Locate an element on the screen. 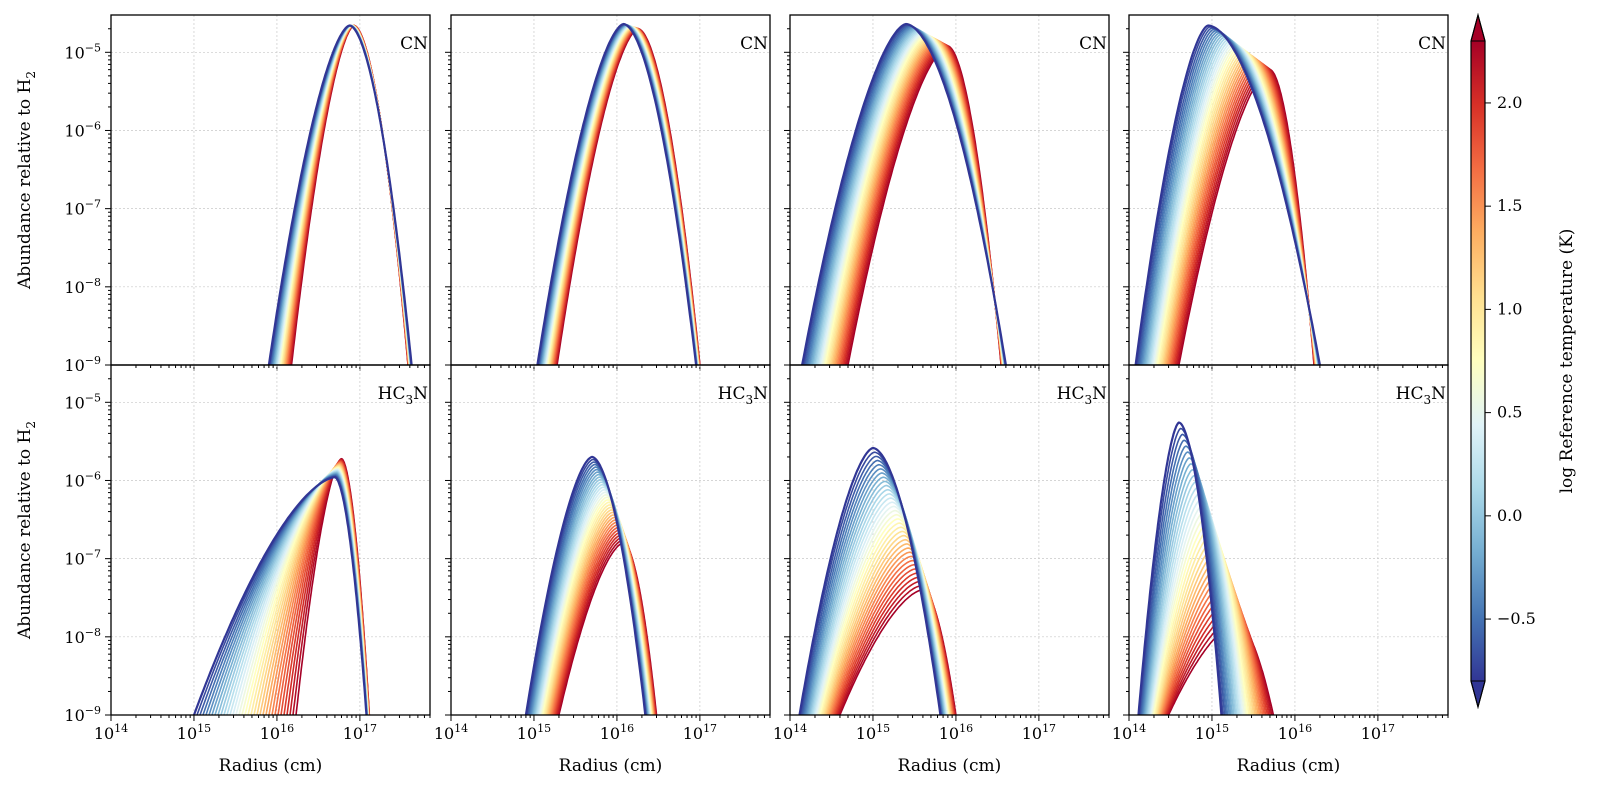  colorbar-outline is located at coordinates (1478, 361).